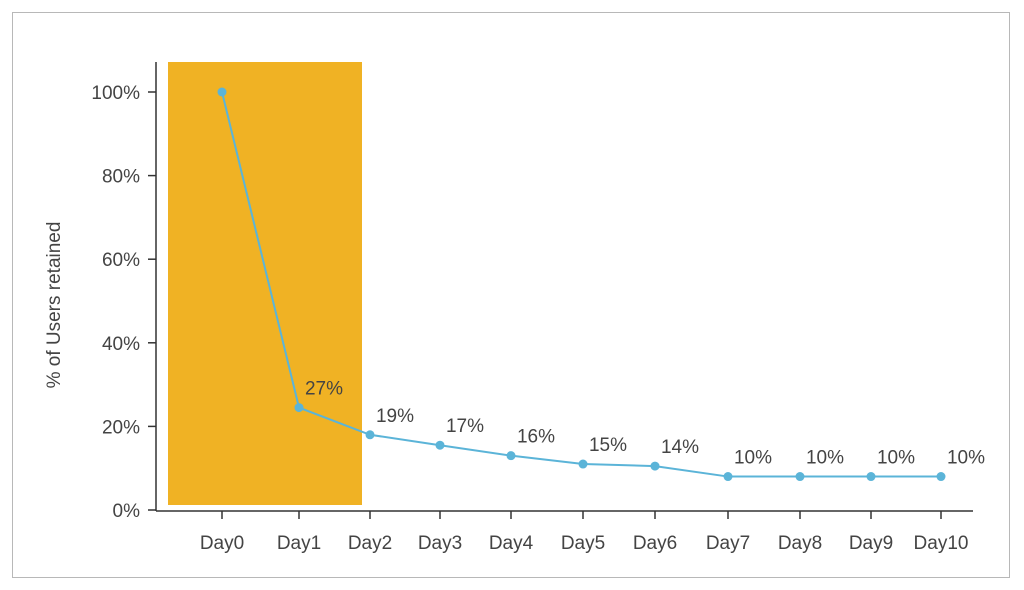 This screenshot has width=1024, height=590. What do you see at coordinates (728, 543) in the screenshot?
I see `x-tick-label: Day7` at bounding box center [728, 543].